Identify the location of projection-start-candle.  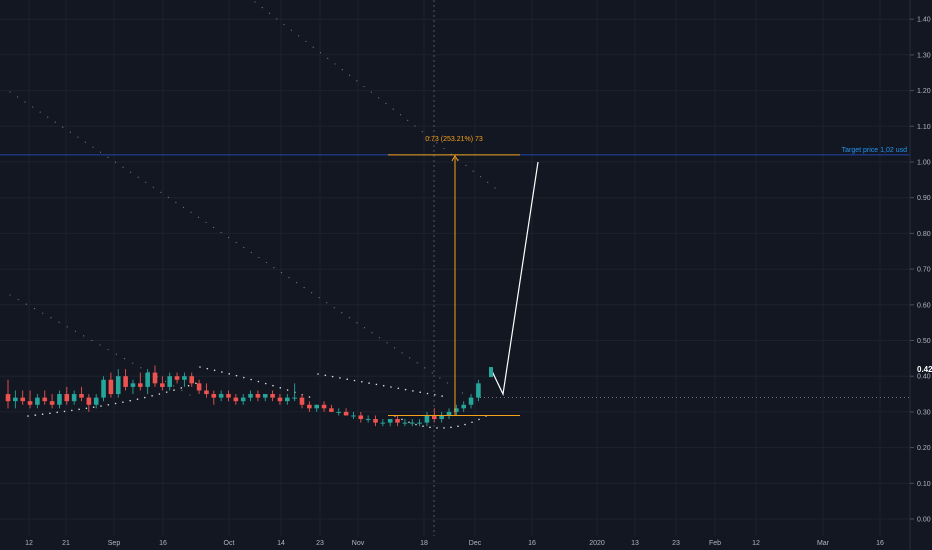
(491, 372).